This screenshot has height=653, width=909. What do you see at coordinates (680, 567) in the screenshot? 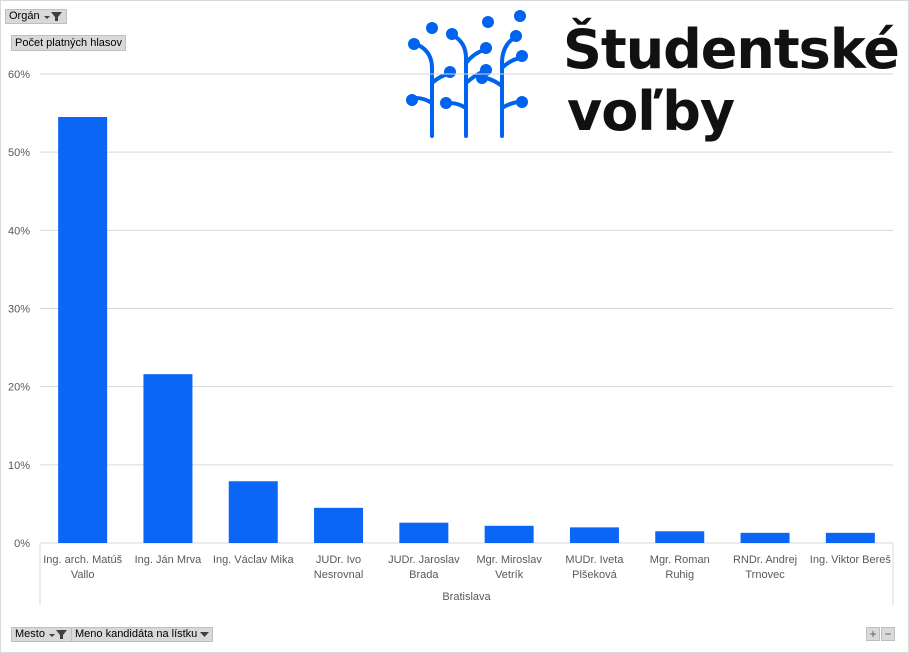
I see `x-tick-label: Mgr. Roman Ruhig` at bounding box center [680, 567].